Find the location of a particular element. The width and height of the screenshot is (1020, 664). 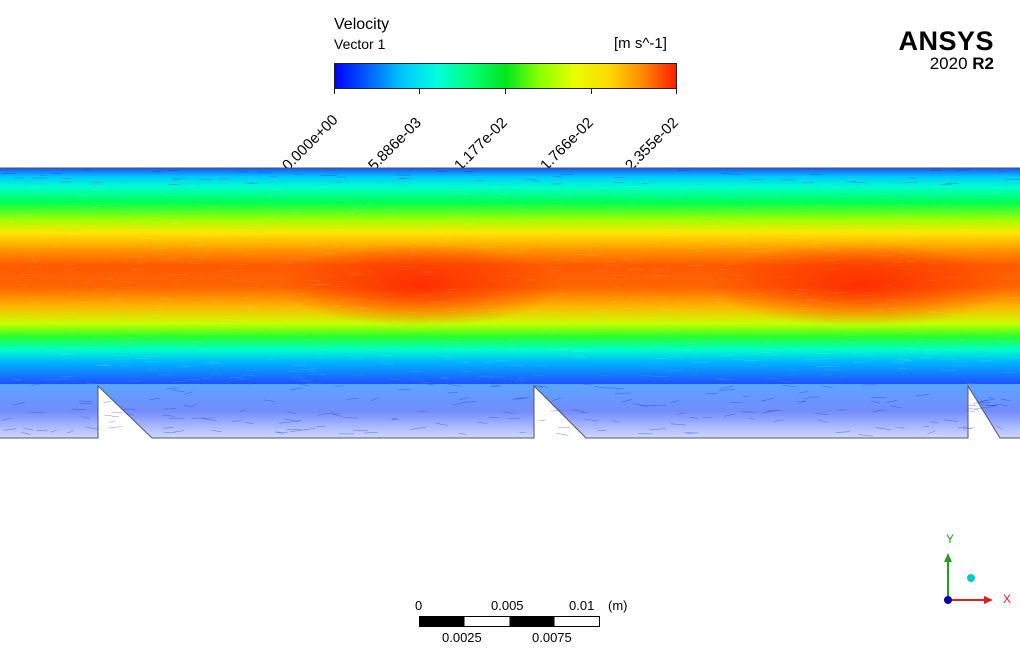

channel-wall is located at coordinates (510, 411).